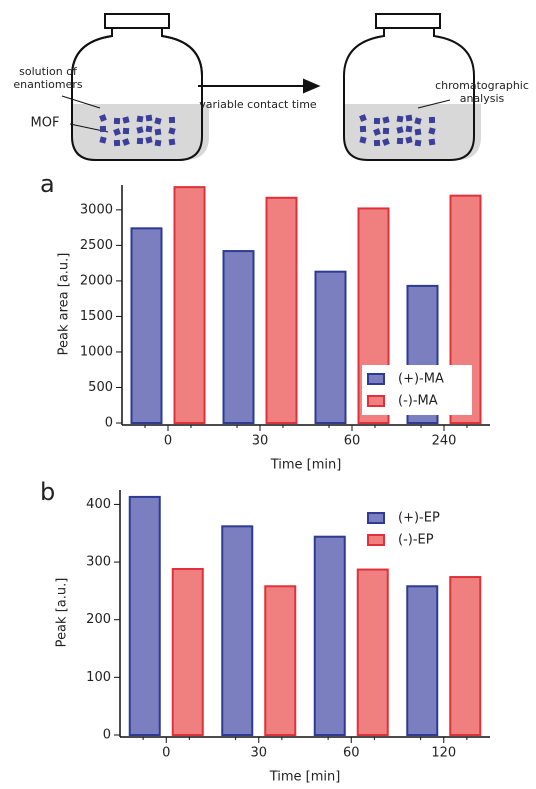 The height and width of the screenshot is (789, 536). Describe the element at coordinates (96, 209) in the screenshot. I see `y-tick-label: 3000` at that location.